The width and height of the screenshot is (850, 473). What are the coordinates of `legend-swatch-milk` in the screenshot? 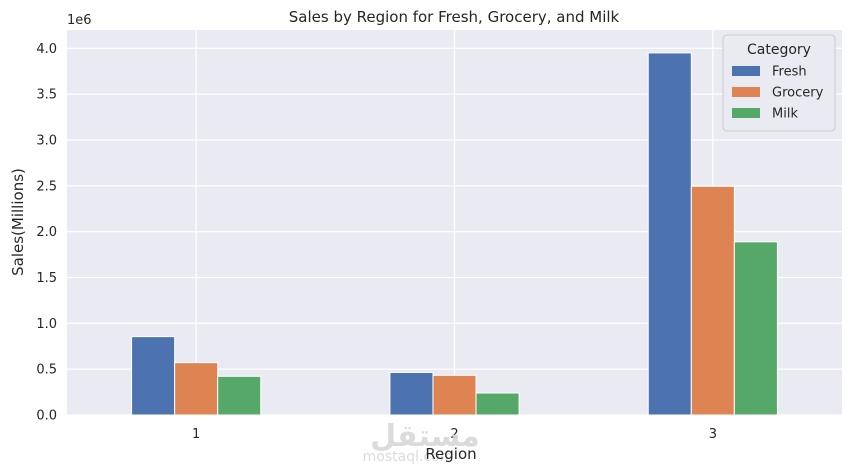 It's located at (746, 113).